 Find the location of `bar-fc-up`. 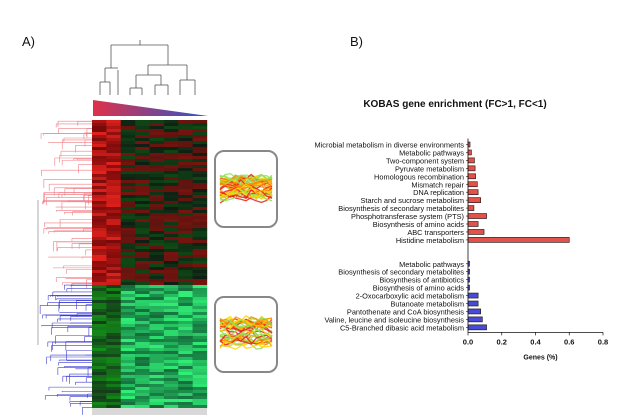

bar-fc-up is located at coordinates (473, 192).